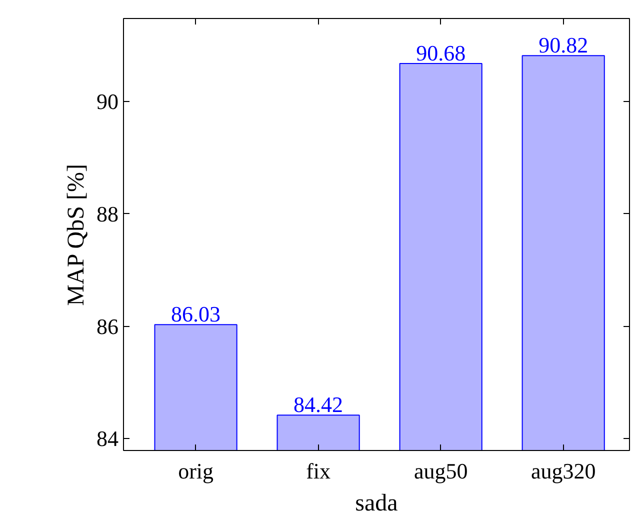  I want to click on data-label: 84.42, so click(319, 405).